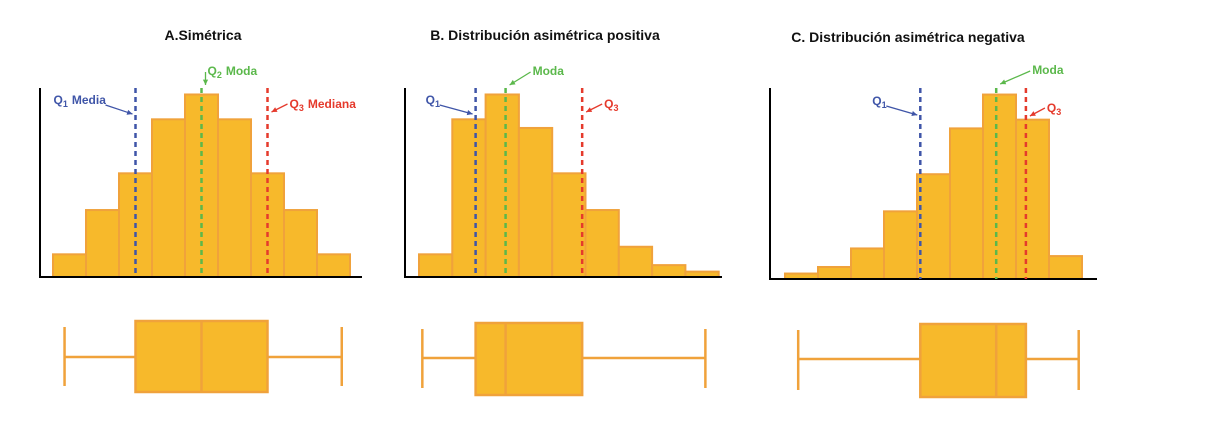  Describe the element at coordinates (219, 75) in the screenshot. I see `q-subscript: 2` at that location.